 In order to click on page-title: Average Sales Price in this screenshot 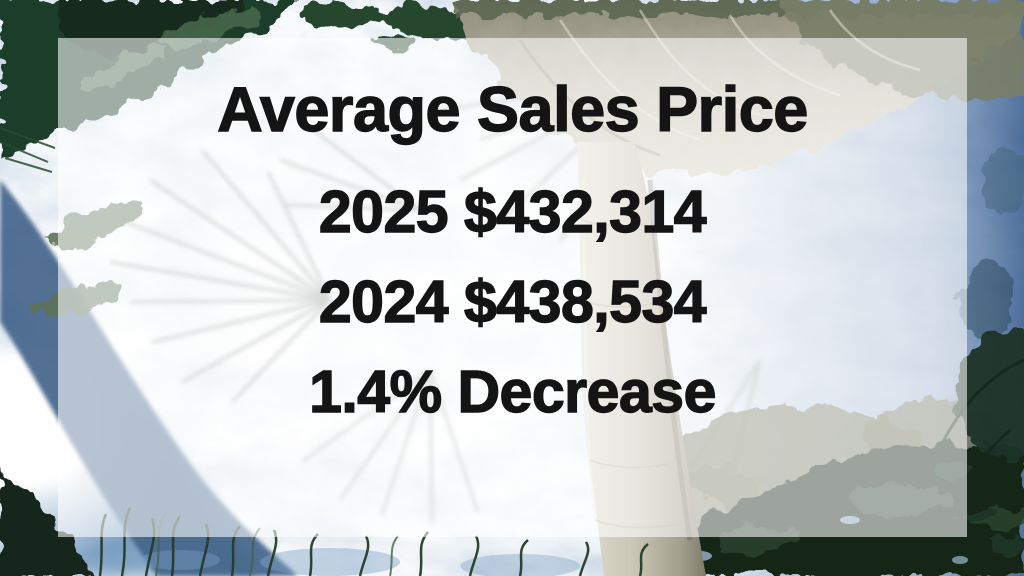, I will do `click(513, 110)`.